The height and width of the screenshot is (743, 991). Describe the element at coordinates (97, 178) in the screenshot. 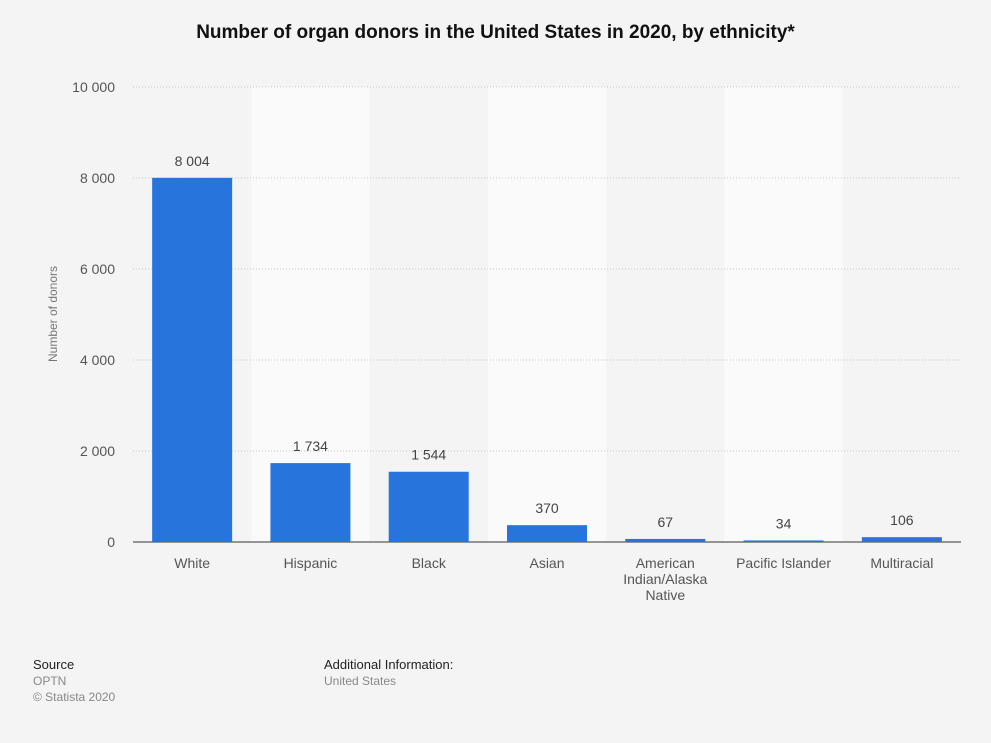

I see `y-tick-label: 8 000` at that location.